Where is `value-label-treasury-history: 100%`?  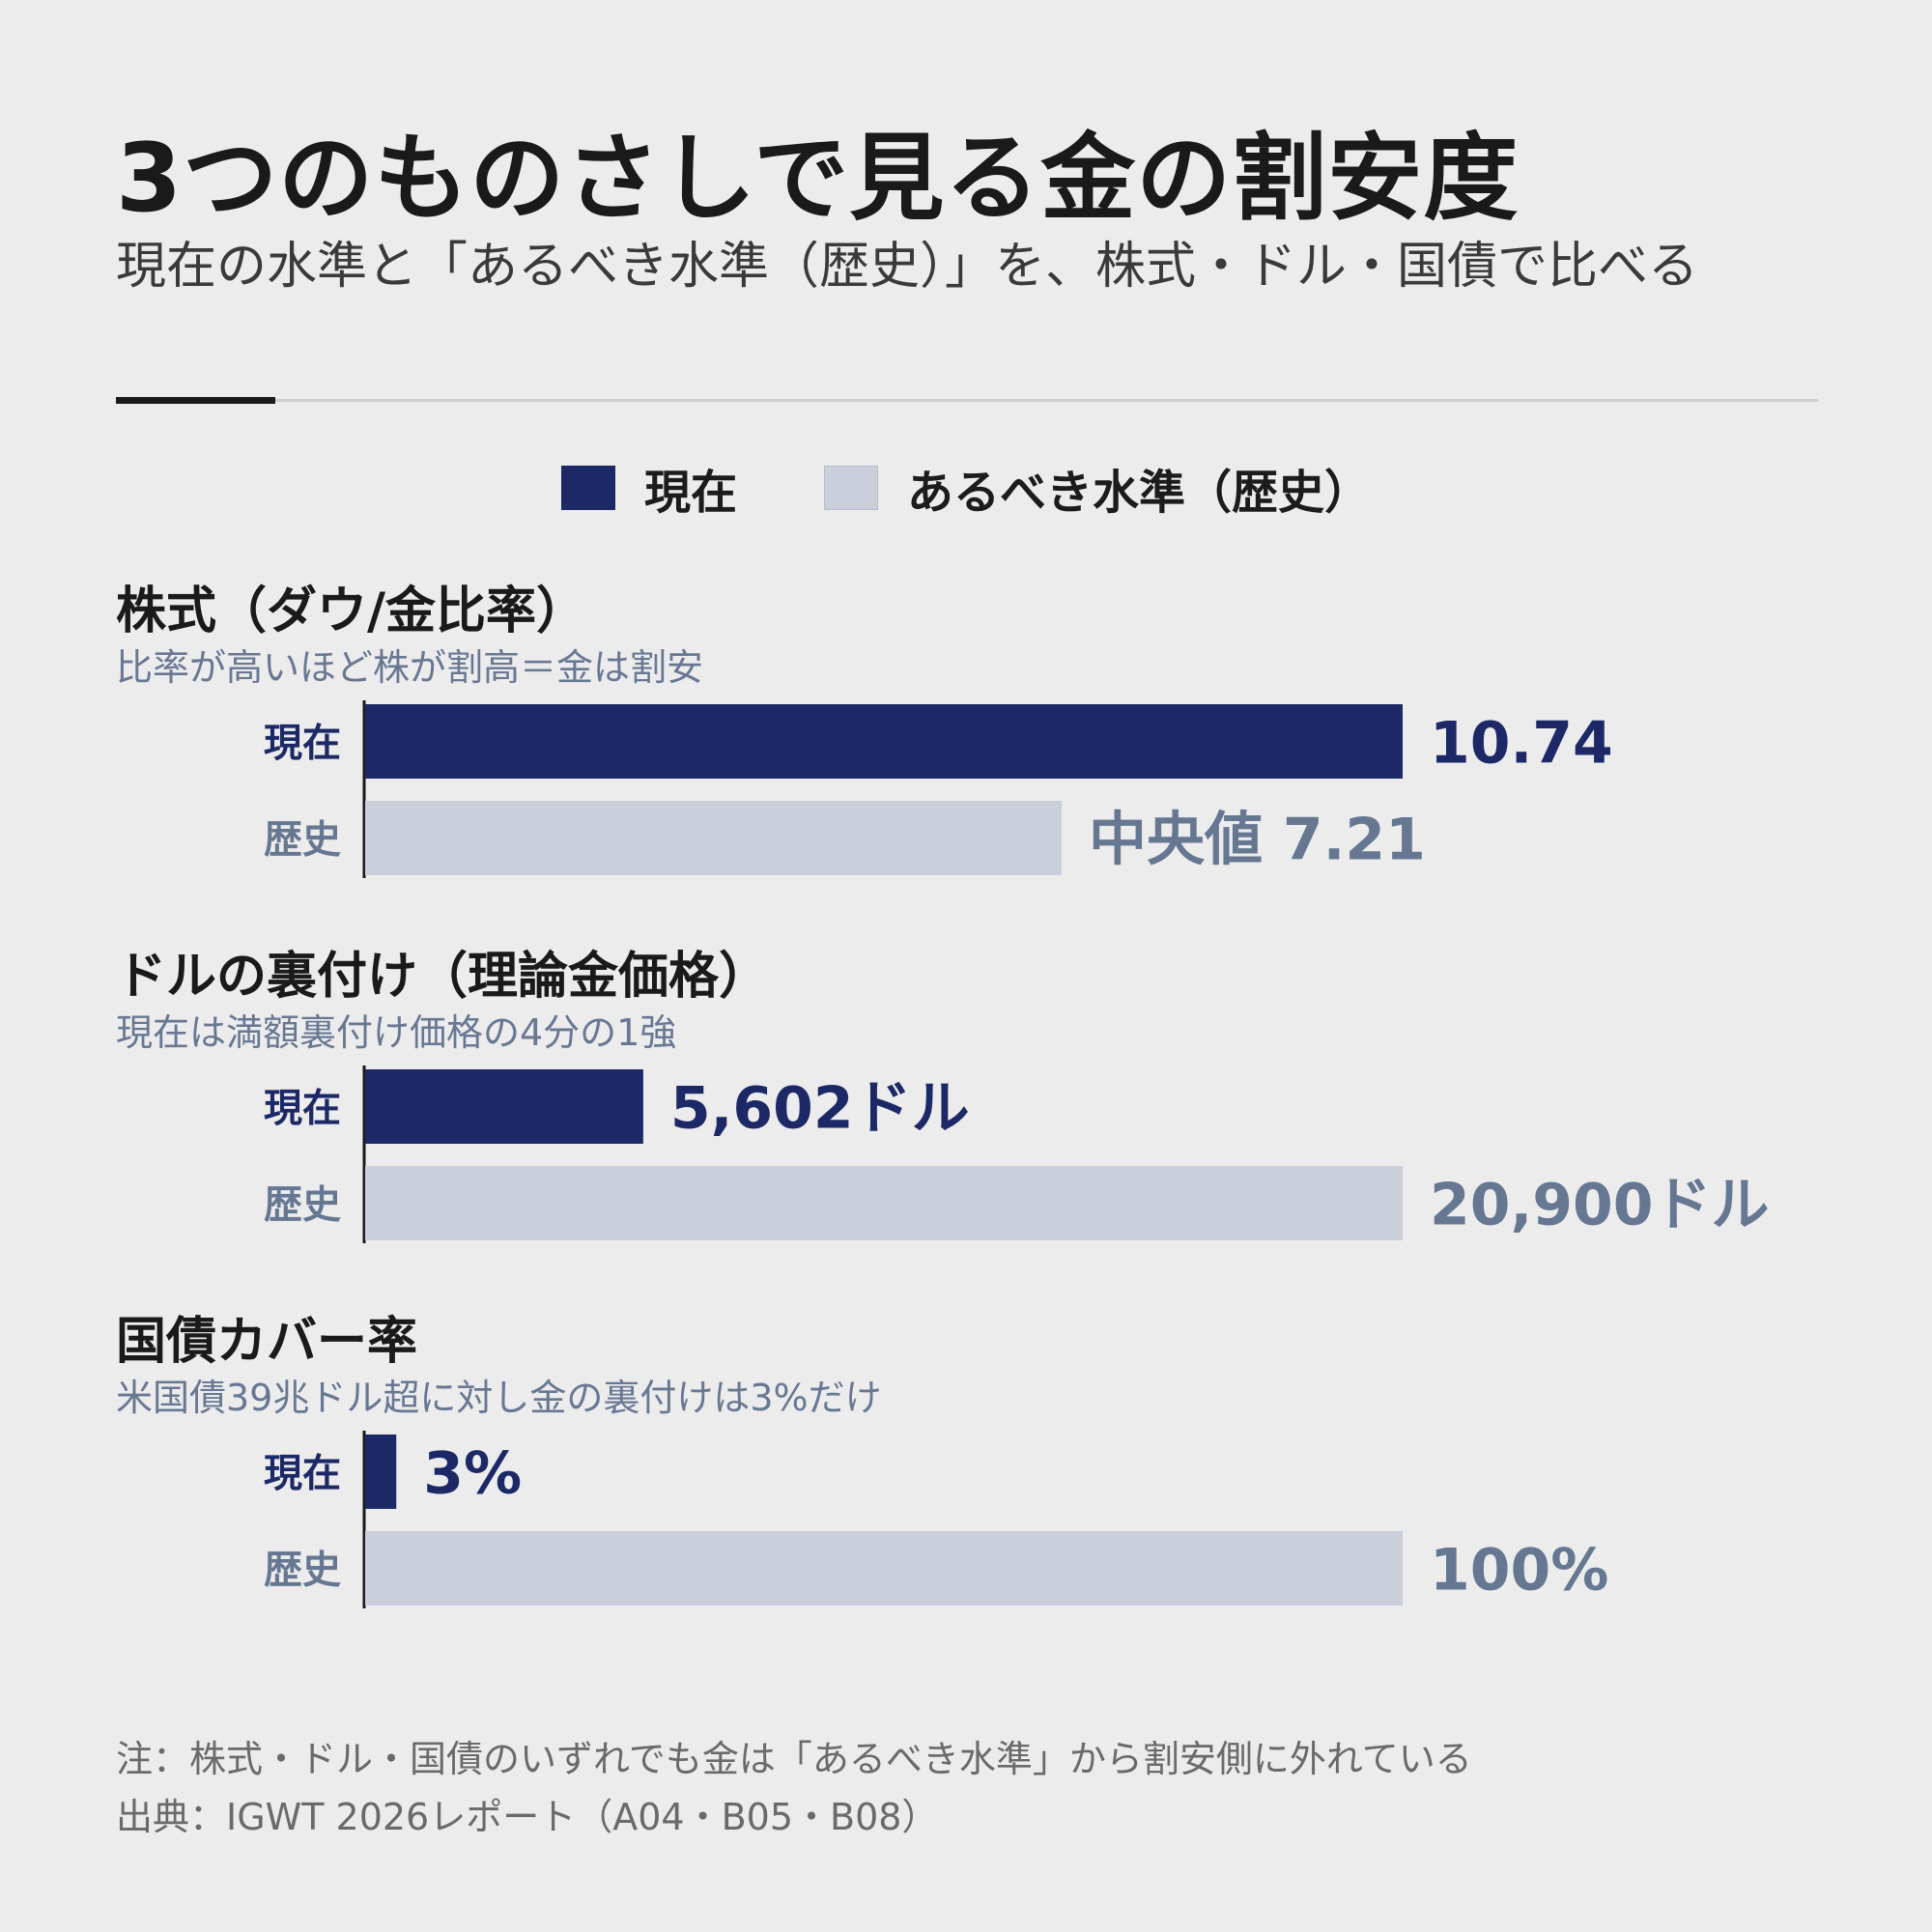 value-label-treasury-history: 100% is located at coordinates (1519, 1571).